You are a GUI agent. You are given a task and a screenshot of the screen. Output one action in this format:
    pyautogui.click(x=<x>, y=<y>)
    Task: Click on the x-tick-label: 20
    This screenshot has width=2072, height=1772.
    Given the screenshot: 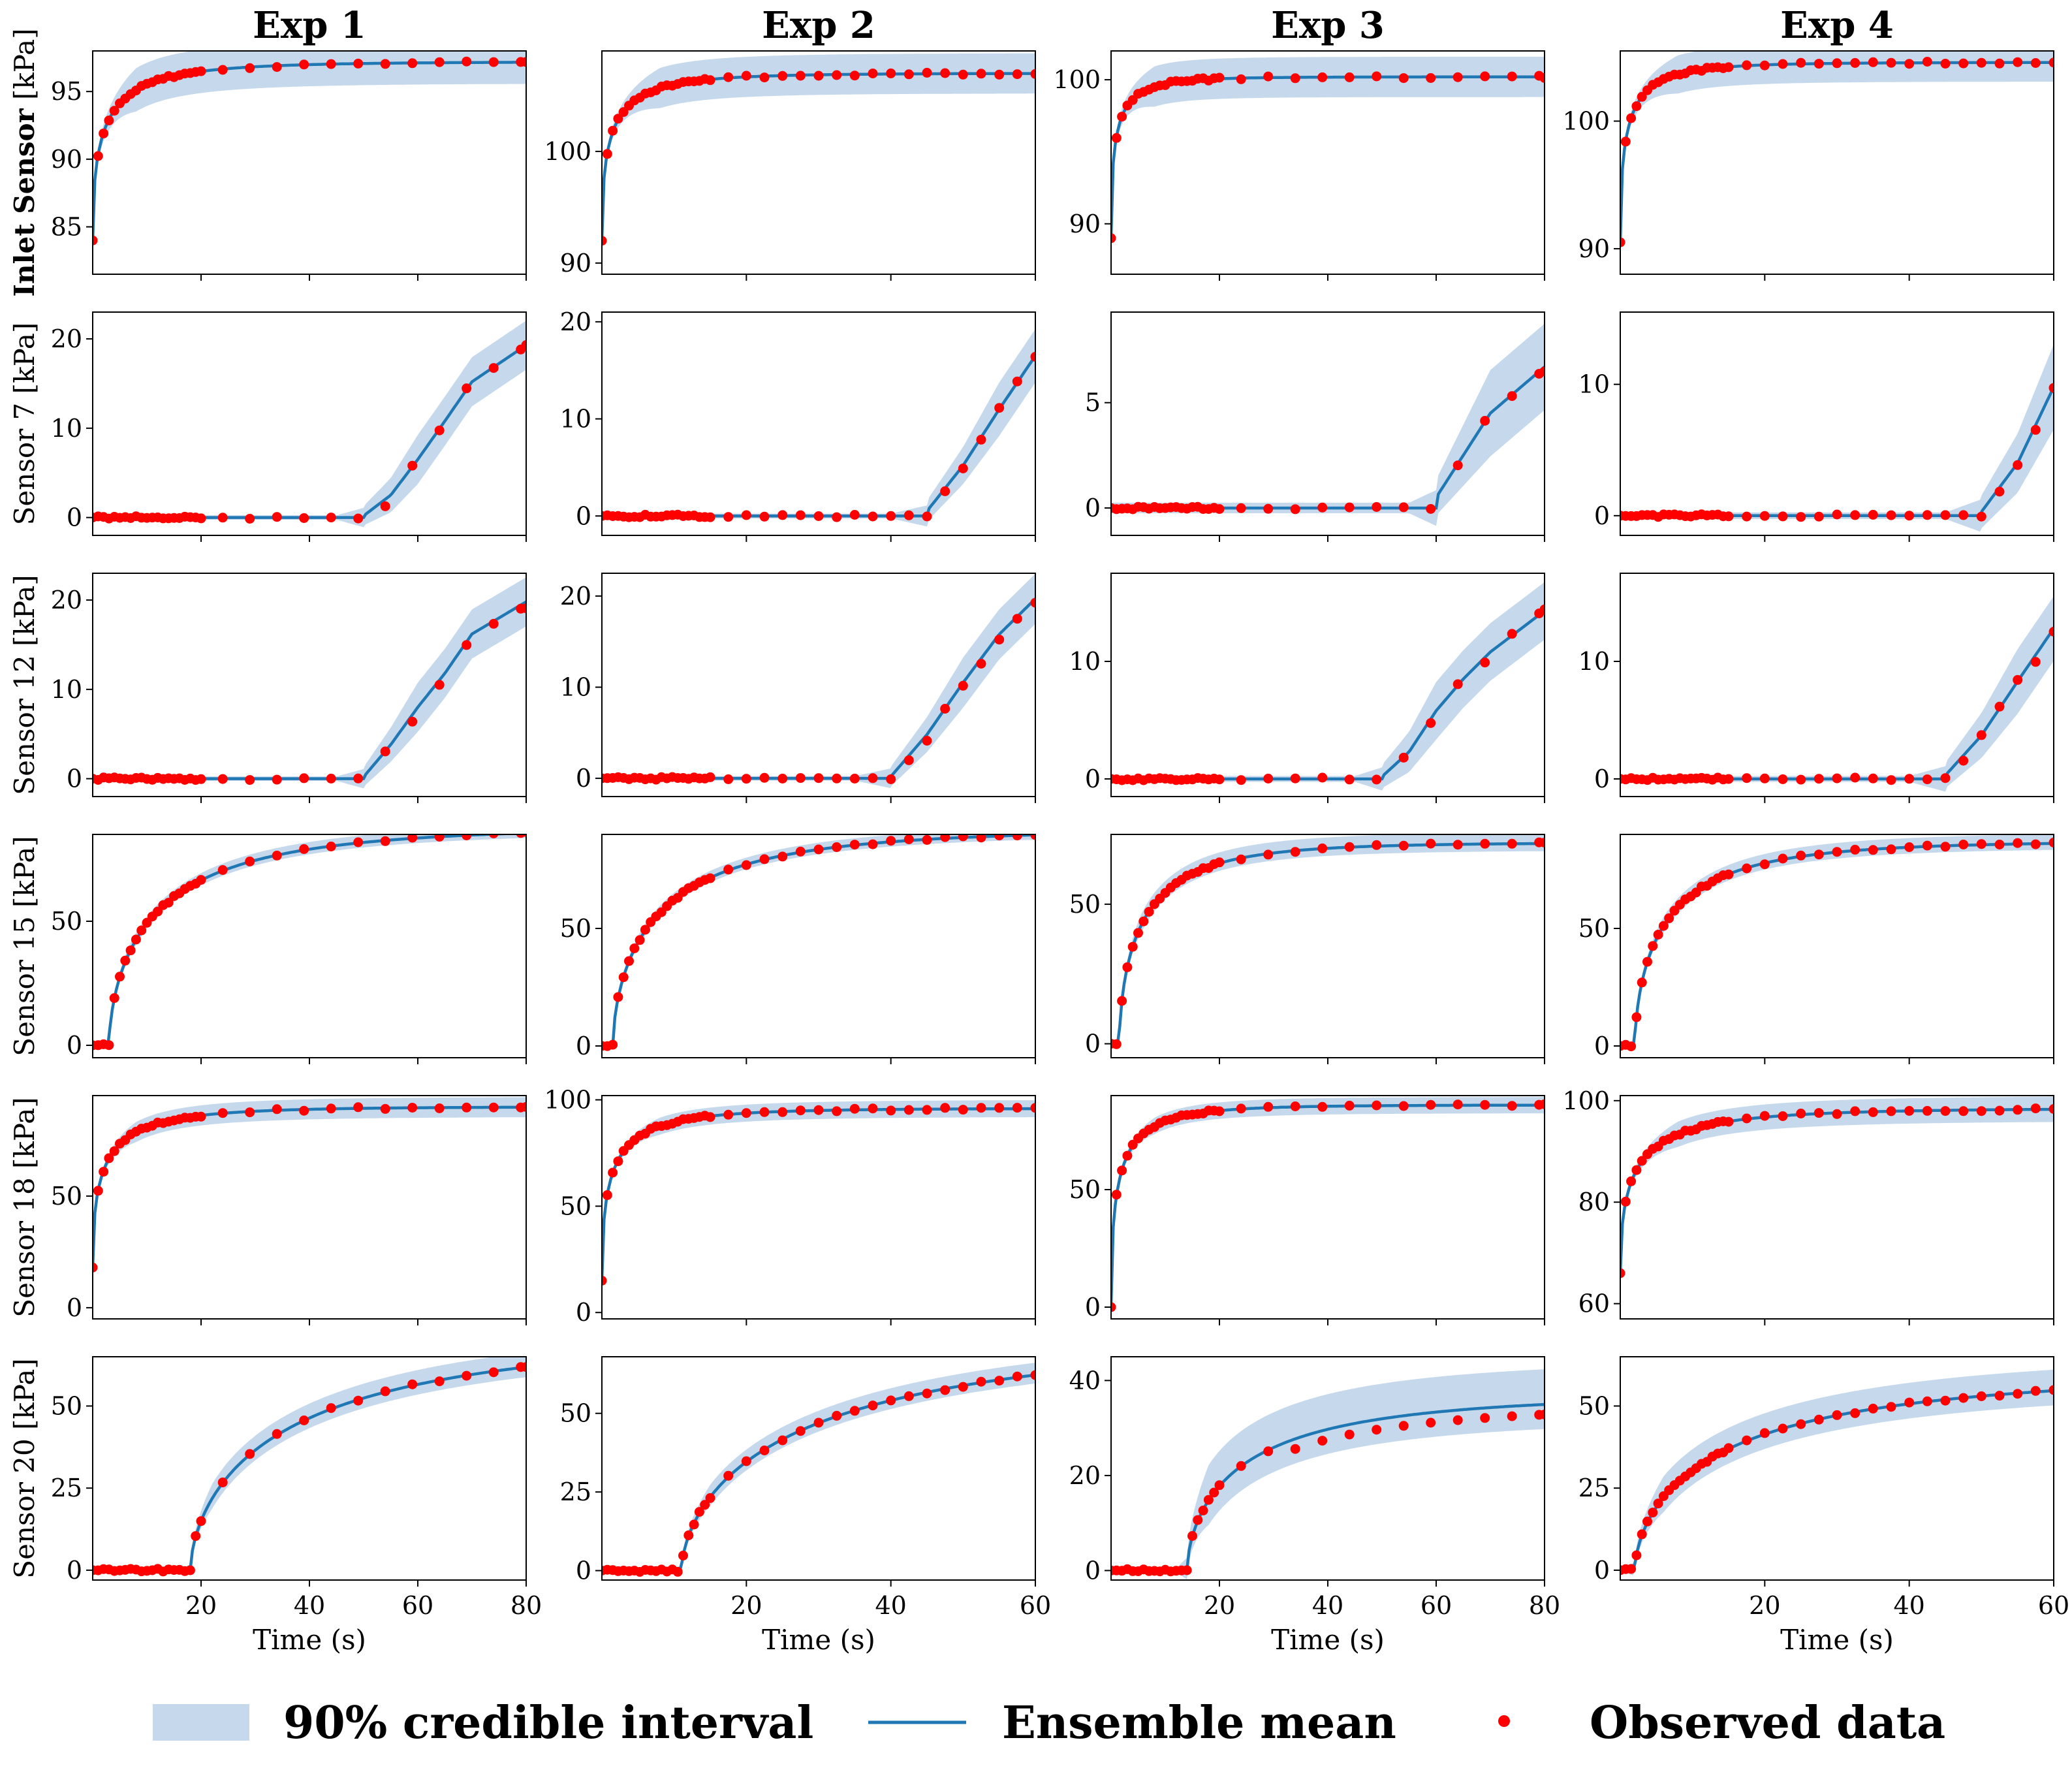 What is the action you would take?
    pyautogui.click(x=1764, y=1605)
    